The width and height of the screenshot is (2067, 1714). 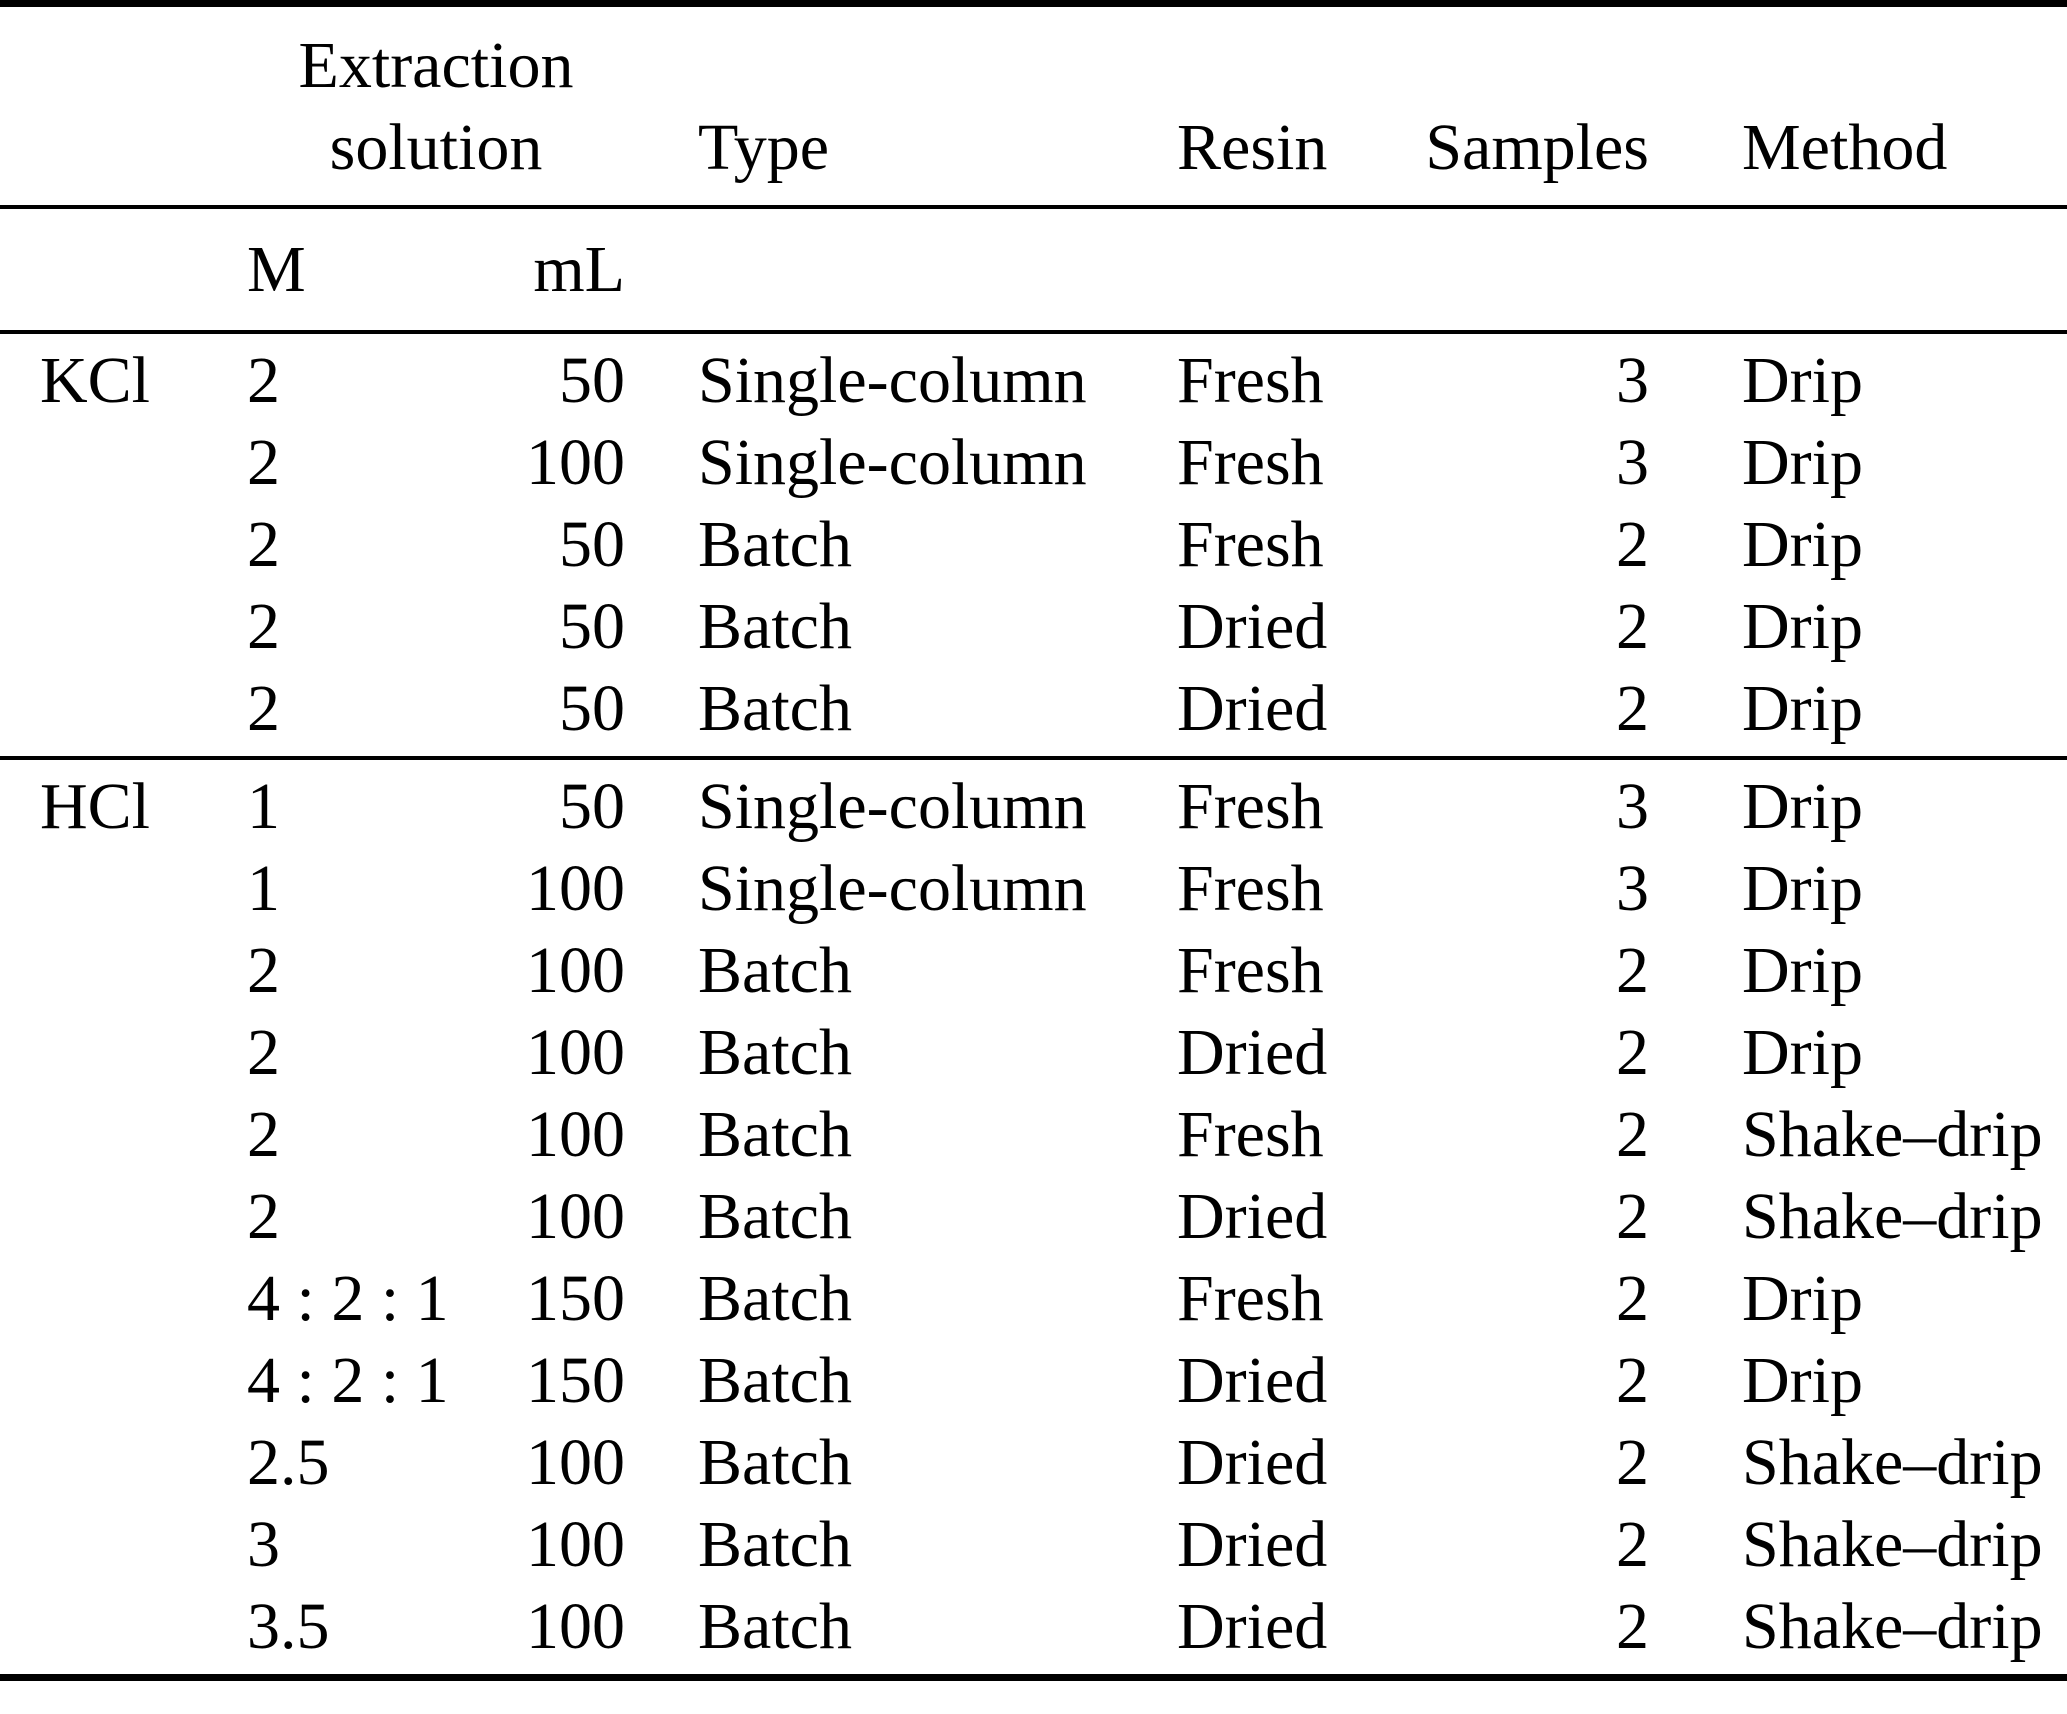 I want to click on unit-header-row: M mL, so click(x=1033, y=269).